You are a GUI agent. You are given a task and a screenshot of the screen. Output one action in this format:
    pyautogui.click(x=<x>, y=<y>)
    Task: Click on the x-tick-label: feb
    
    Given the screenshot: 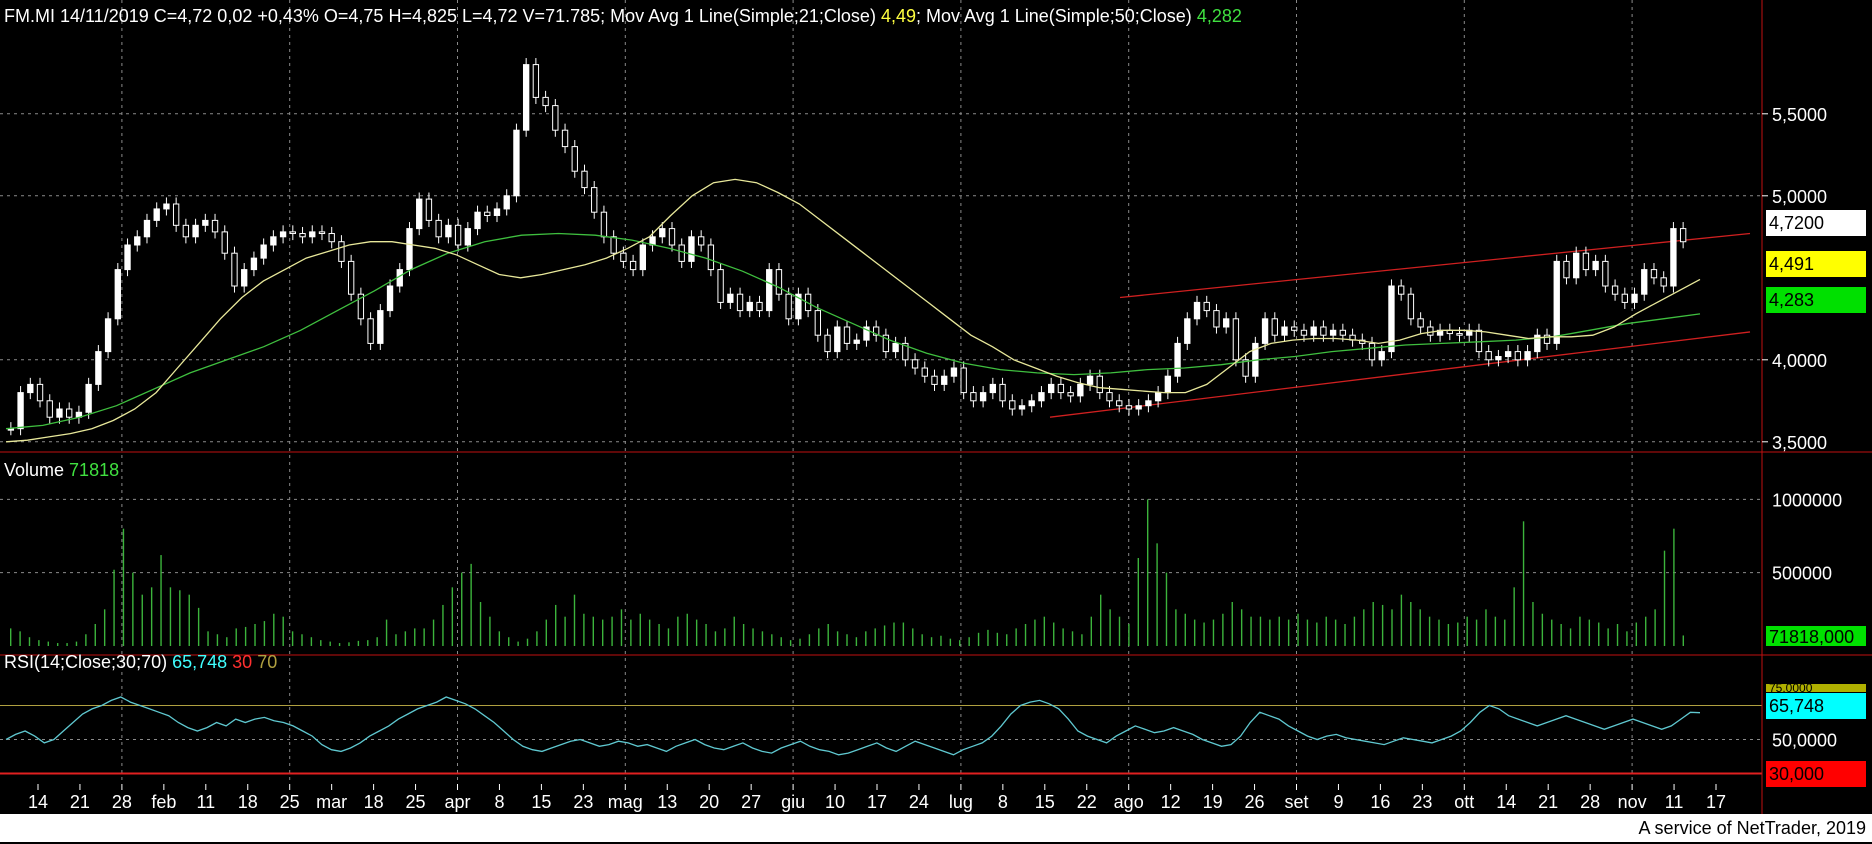 What is the action you would take?
    pyautogui.click(x=163, y=802)
    